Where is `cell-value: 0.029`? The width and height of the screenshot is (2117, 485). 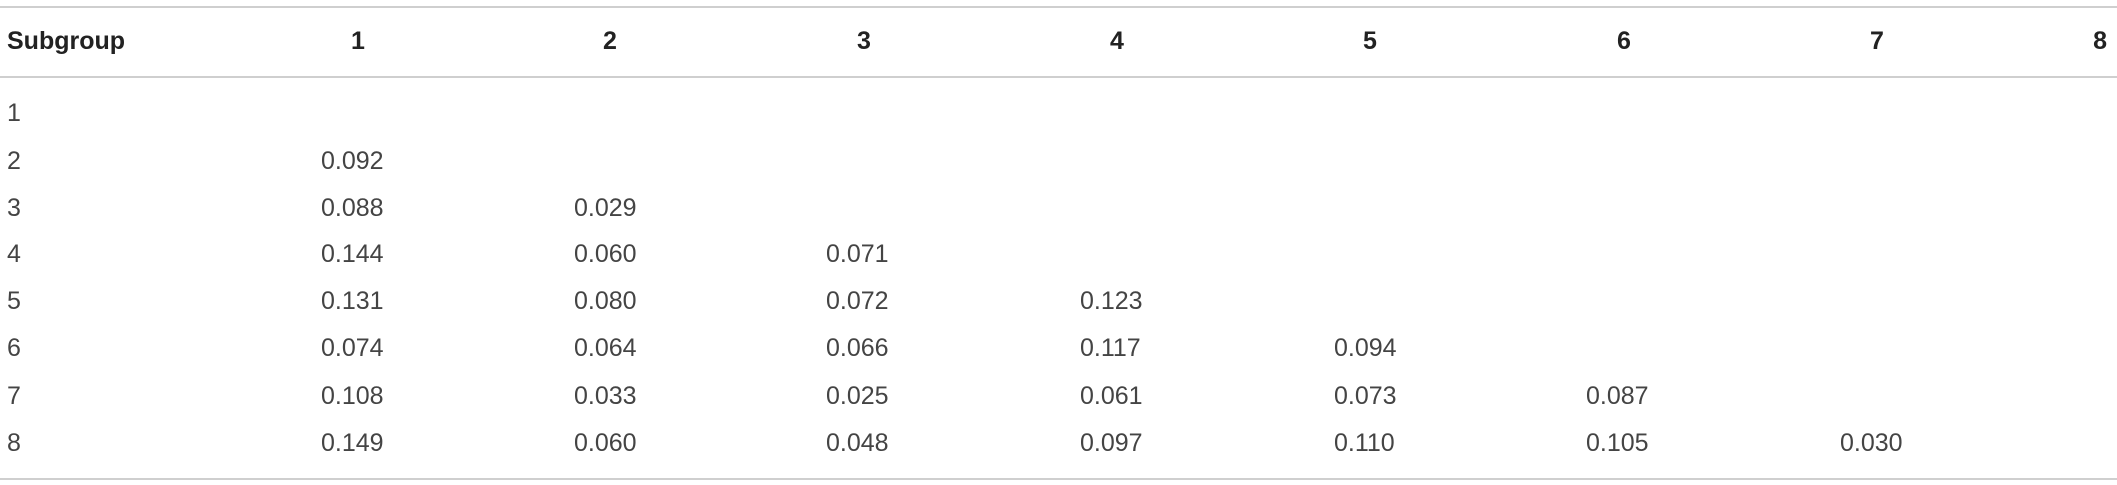 cell-value: 0.029 is located at coordinates (605, 208).